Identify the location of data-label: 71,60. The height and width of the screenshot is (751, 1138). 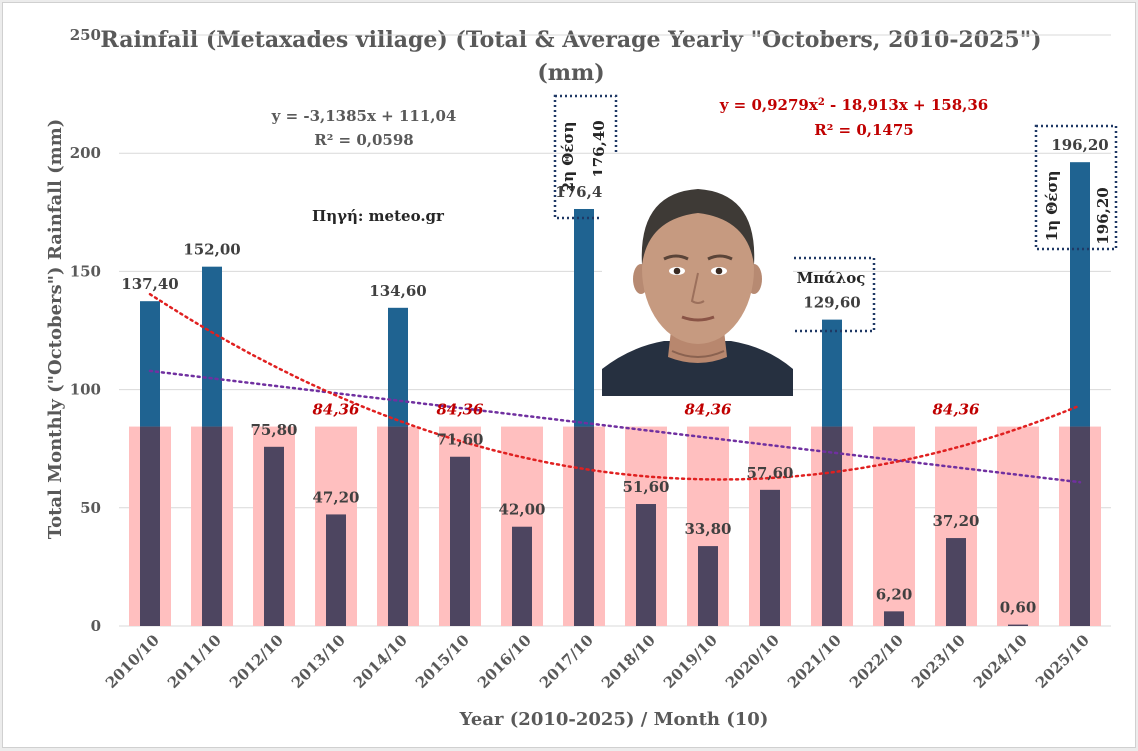
(460, 440).